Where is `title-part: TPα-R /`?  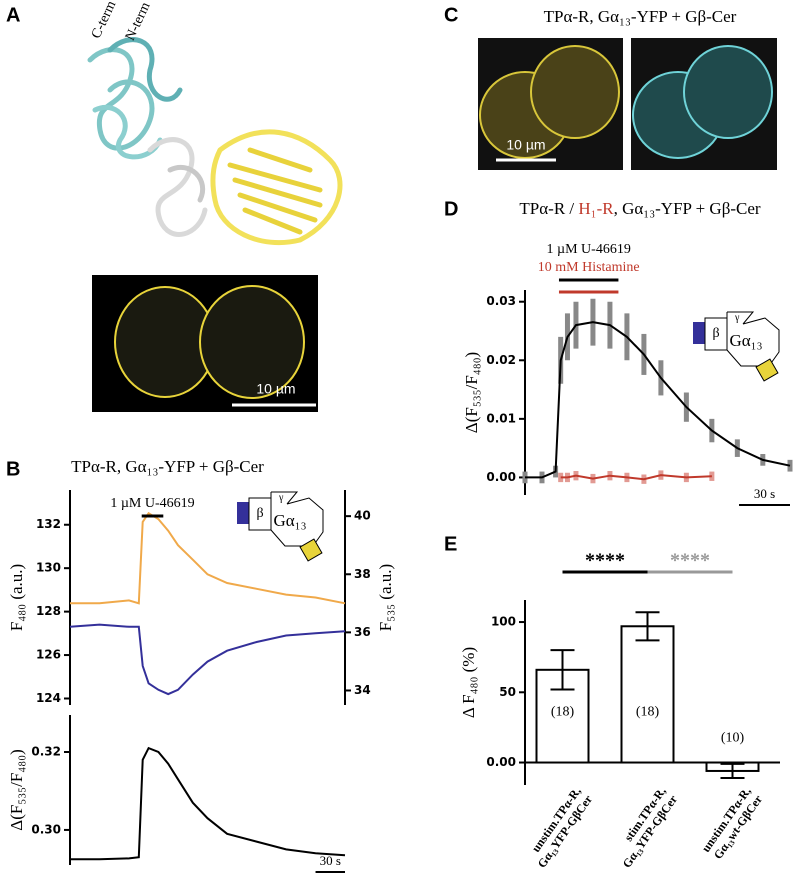 title-part: TPα-R / is located at coordinates (548, 208).